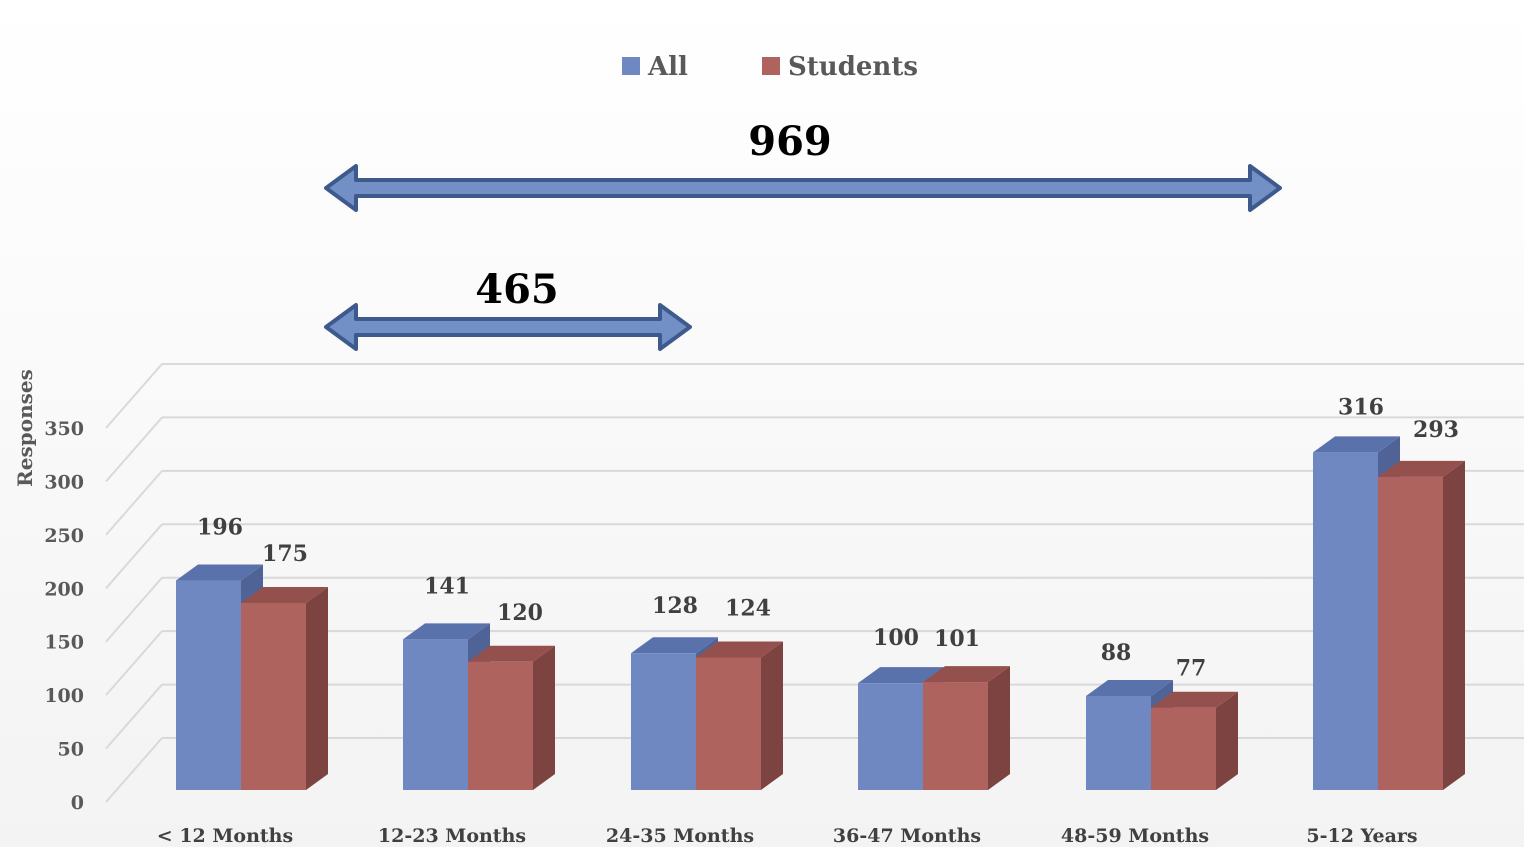  What do you see at coordinates (790, 141) in the screenshot?
I see `annotation-label: 969` at bounding box center [790, 141].